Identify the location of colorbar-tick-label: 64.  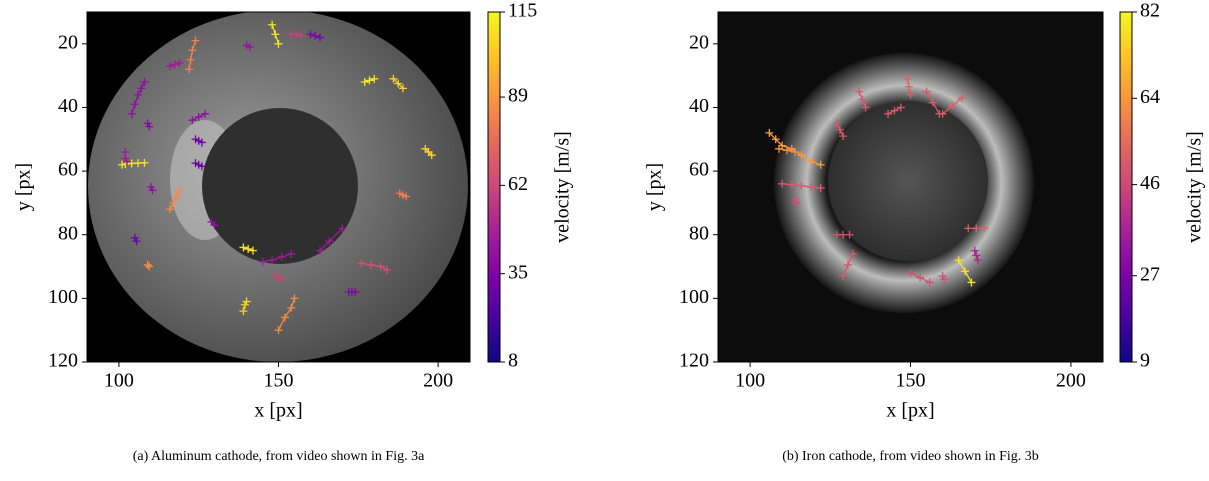
(1150, 97).